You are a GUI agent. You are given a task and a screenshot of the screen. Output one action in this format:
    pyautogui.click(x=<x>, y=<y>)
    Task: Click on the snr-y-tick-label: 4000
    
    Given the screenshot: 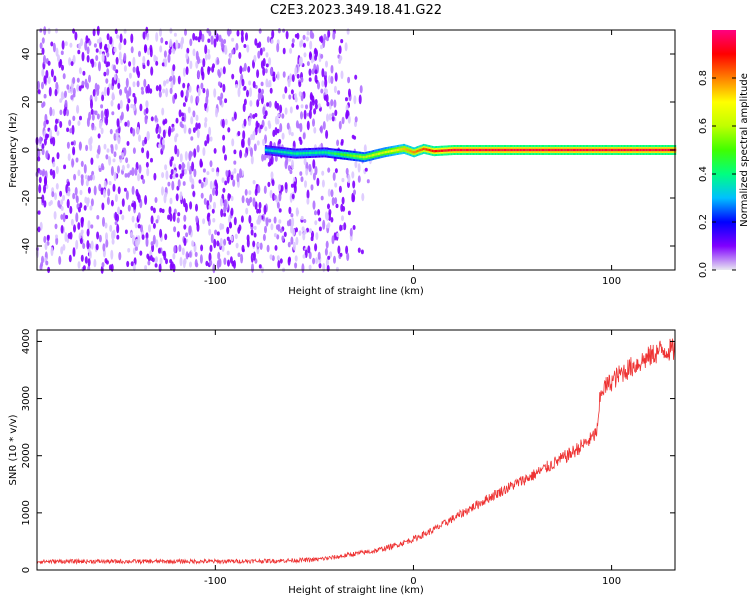 What is the action you would take?
    pyautogui.click(x=26, y=341)
    